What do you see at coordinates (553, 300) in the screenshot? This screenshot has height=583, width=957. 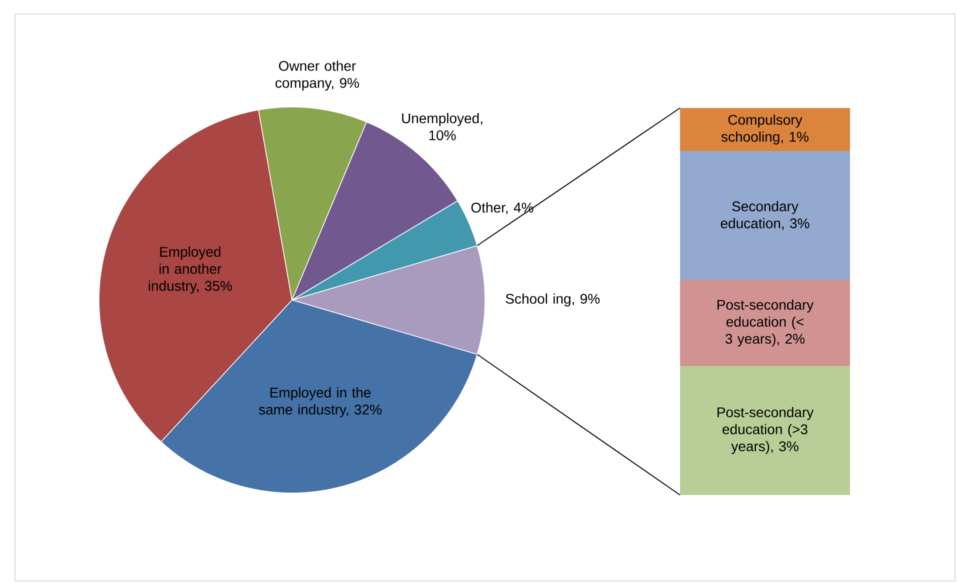 I see `slice-label: School ing, 9%` at bounding box center [553, 300].